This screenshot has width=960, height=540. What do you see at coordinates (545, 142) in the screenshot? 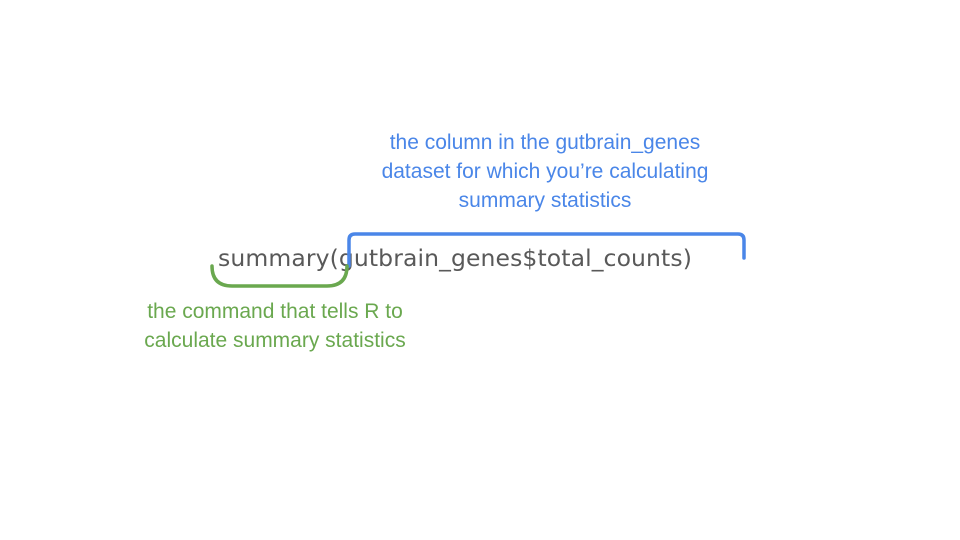
I see `column-annotation-line-1: the column in the gutbrain_genes` at bounding box center [545, 142].